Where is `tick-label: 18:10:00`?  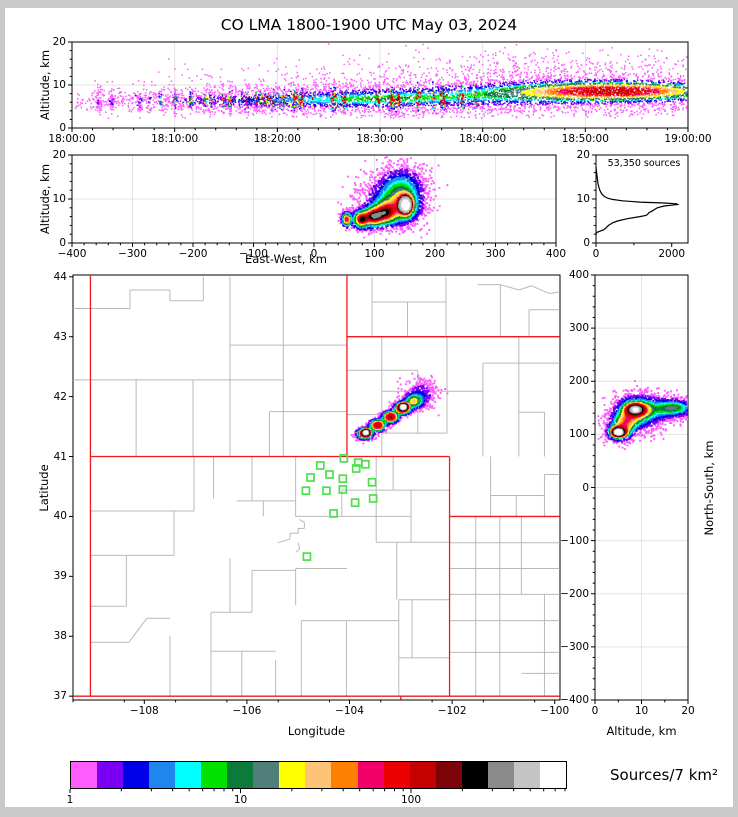
tick-label: 18:10:00 is located at coordinates (175, 139).